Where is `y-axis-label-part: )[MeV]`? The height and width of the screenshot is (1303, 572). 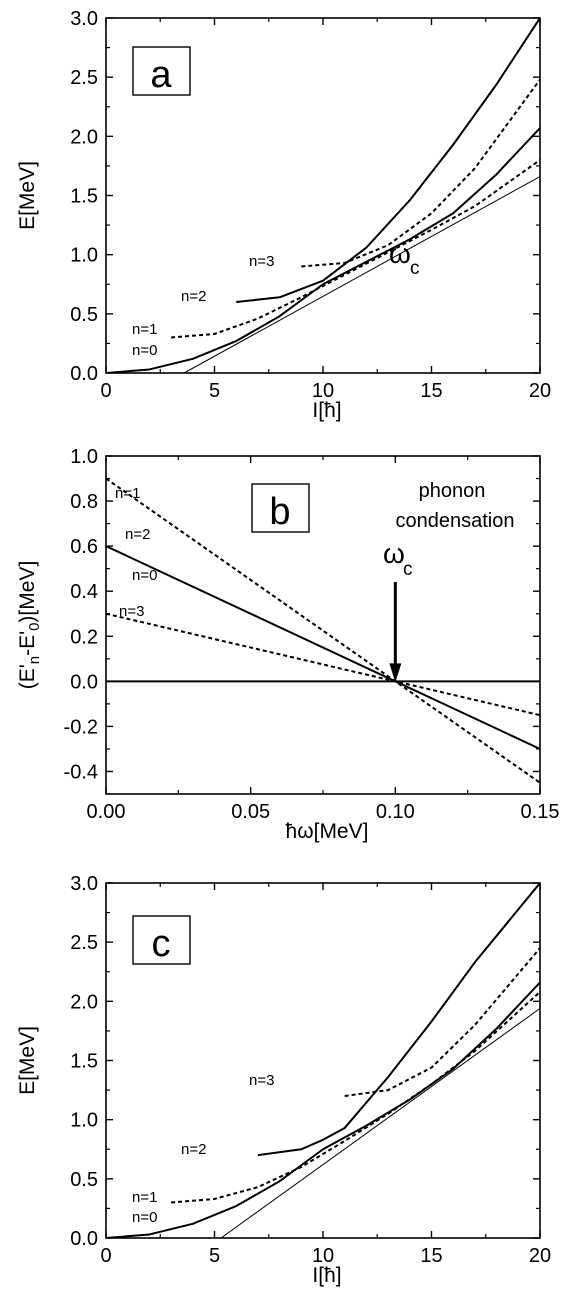 y-axis-label-part: )[MeV] is located at coordinates (27, 592).